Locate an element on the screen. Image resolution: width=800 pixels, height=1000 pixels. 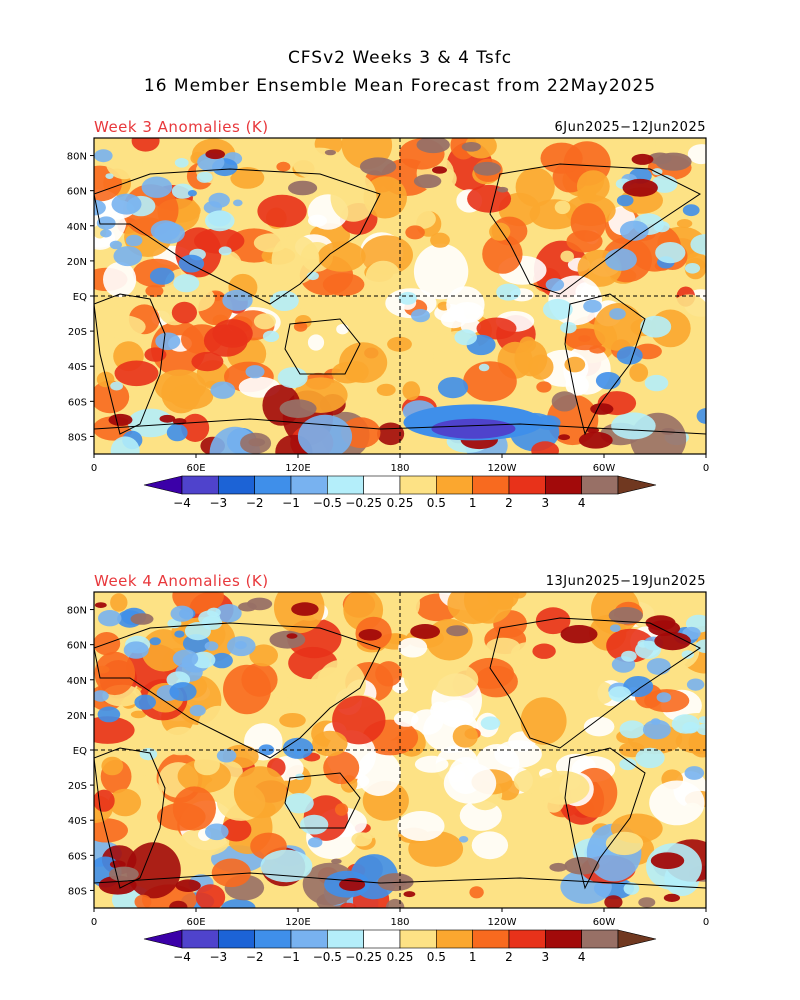
week4-colorbar: −4 −3 −2 −1 −0.5 −0.25 0.25 0.5 1 2 3 4 is located at coordinates (400, 946).